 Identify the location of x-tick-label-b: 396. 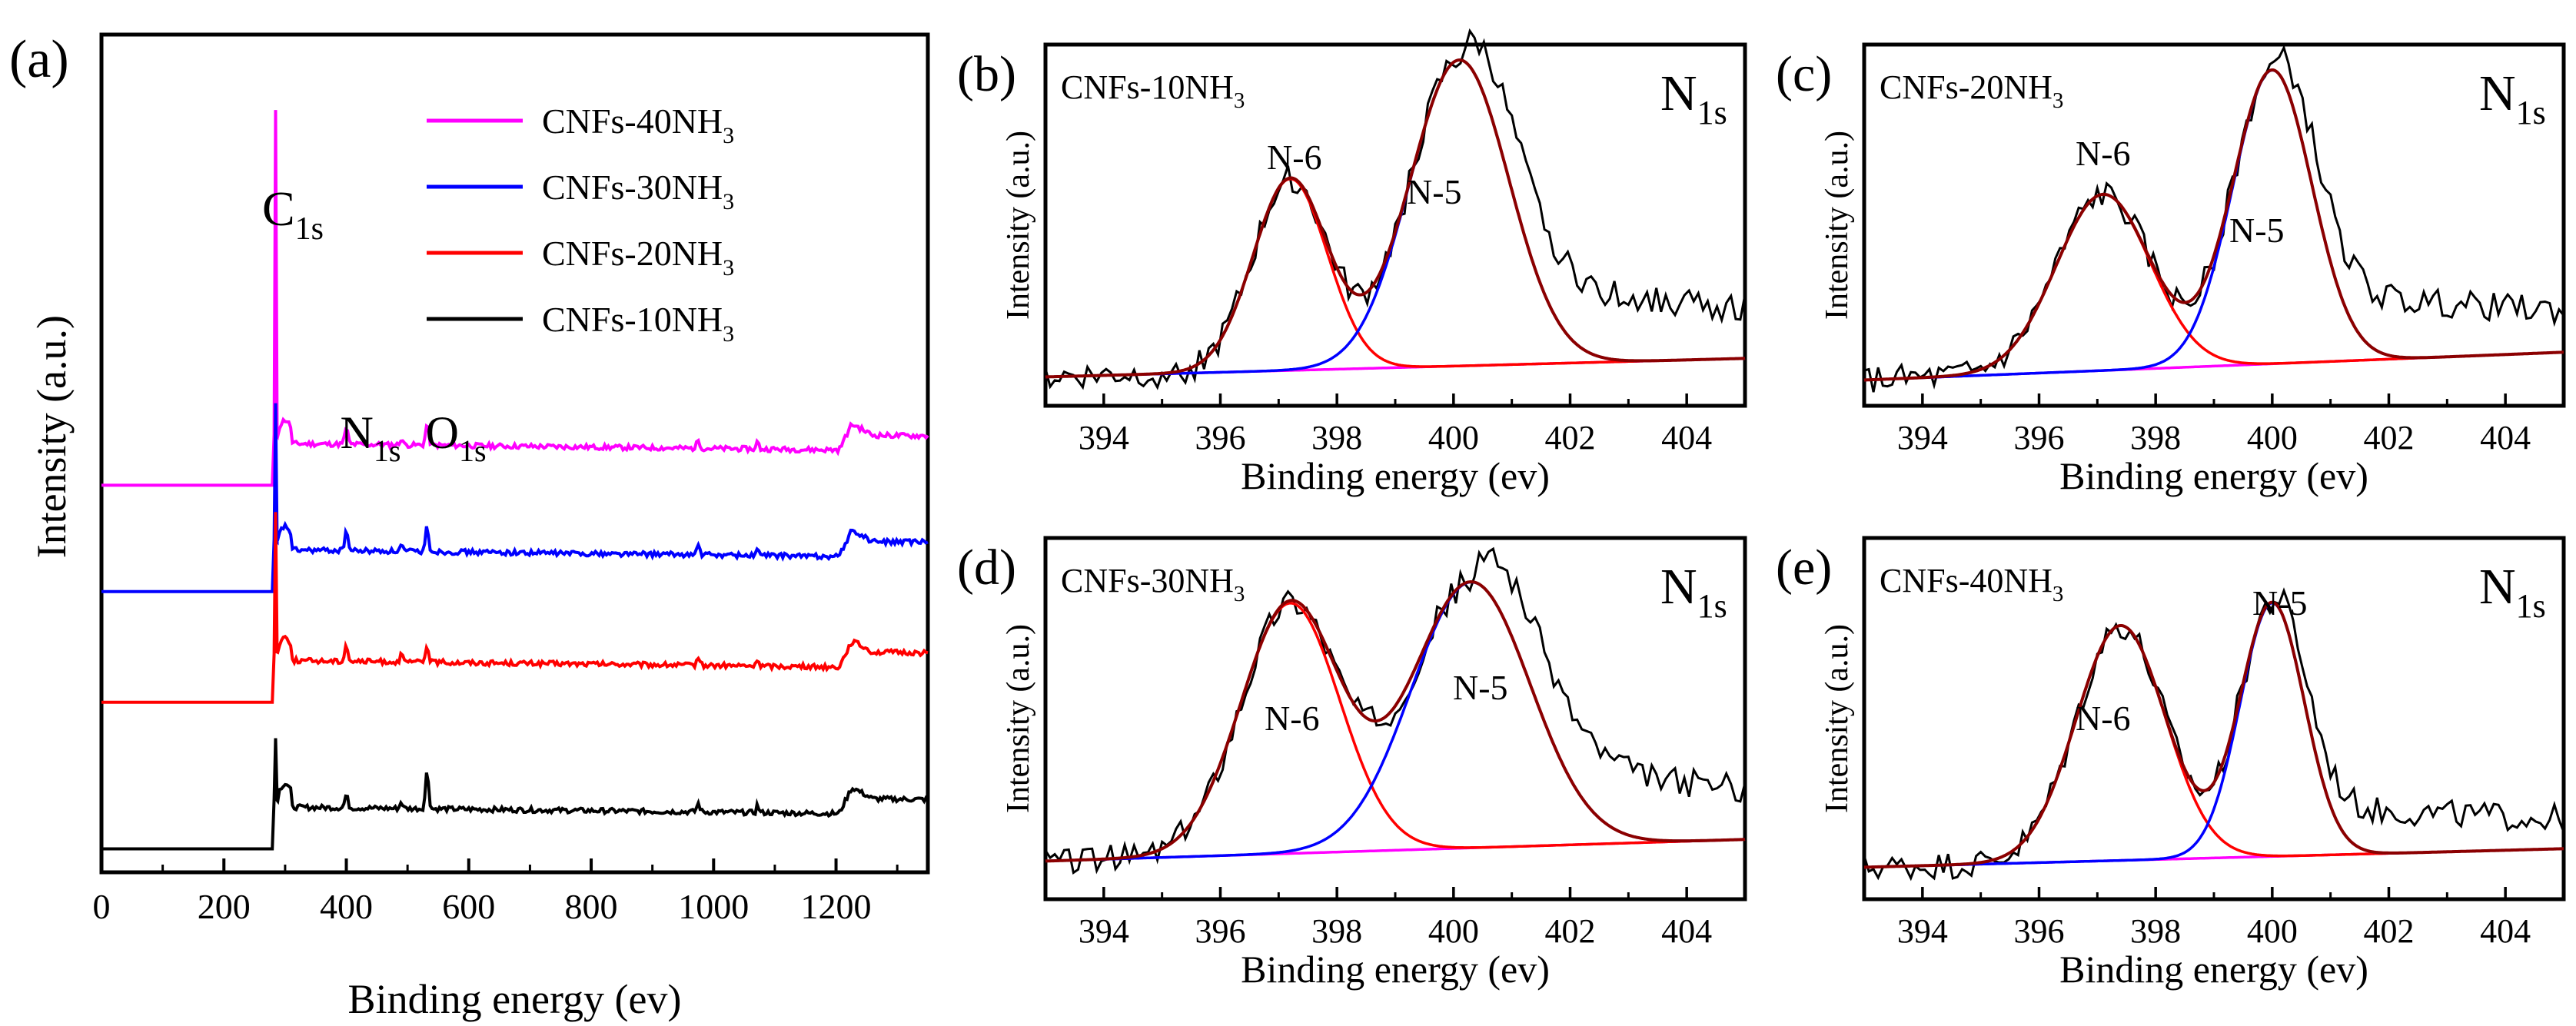
(1220, 438).